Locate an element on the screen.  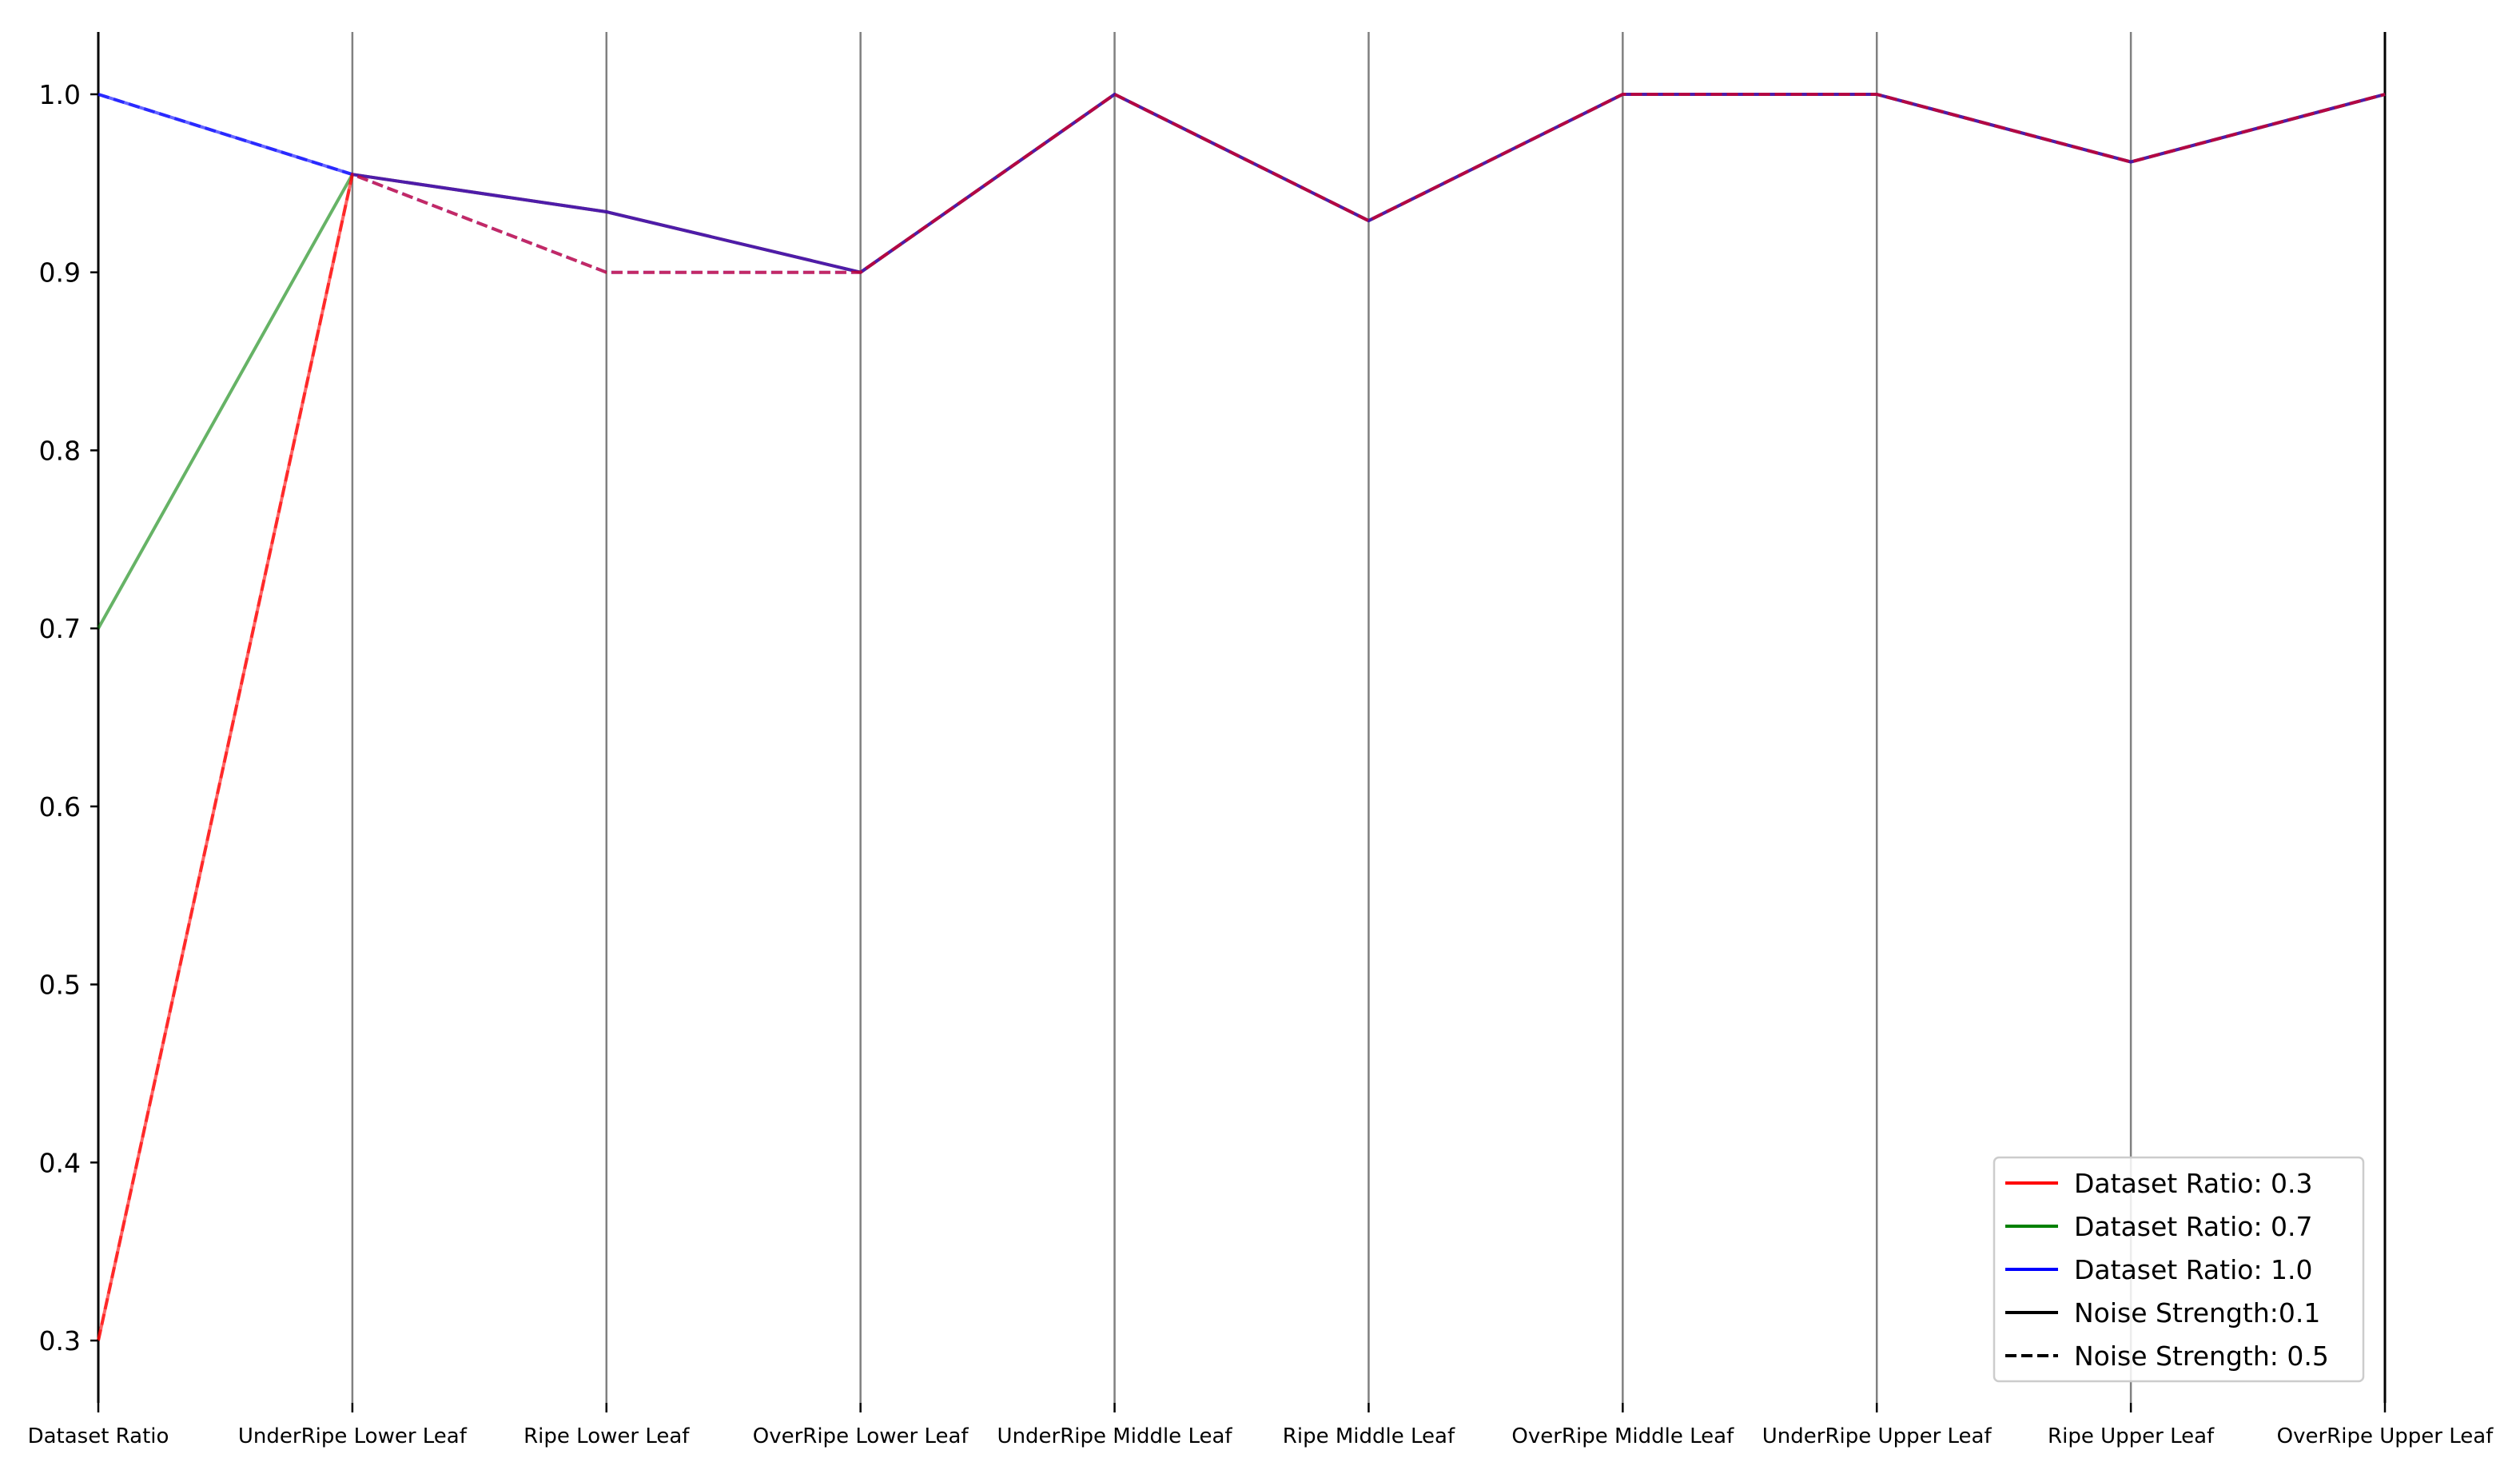
x-tick-label: UnderRipe Lower Leaf is located at coordinates (353, 1436).